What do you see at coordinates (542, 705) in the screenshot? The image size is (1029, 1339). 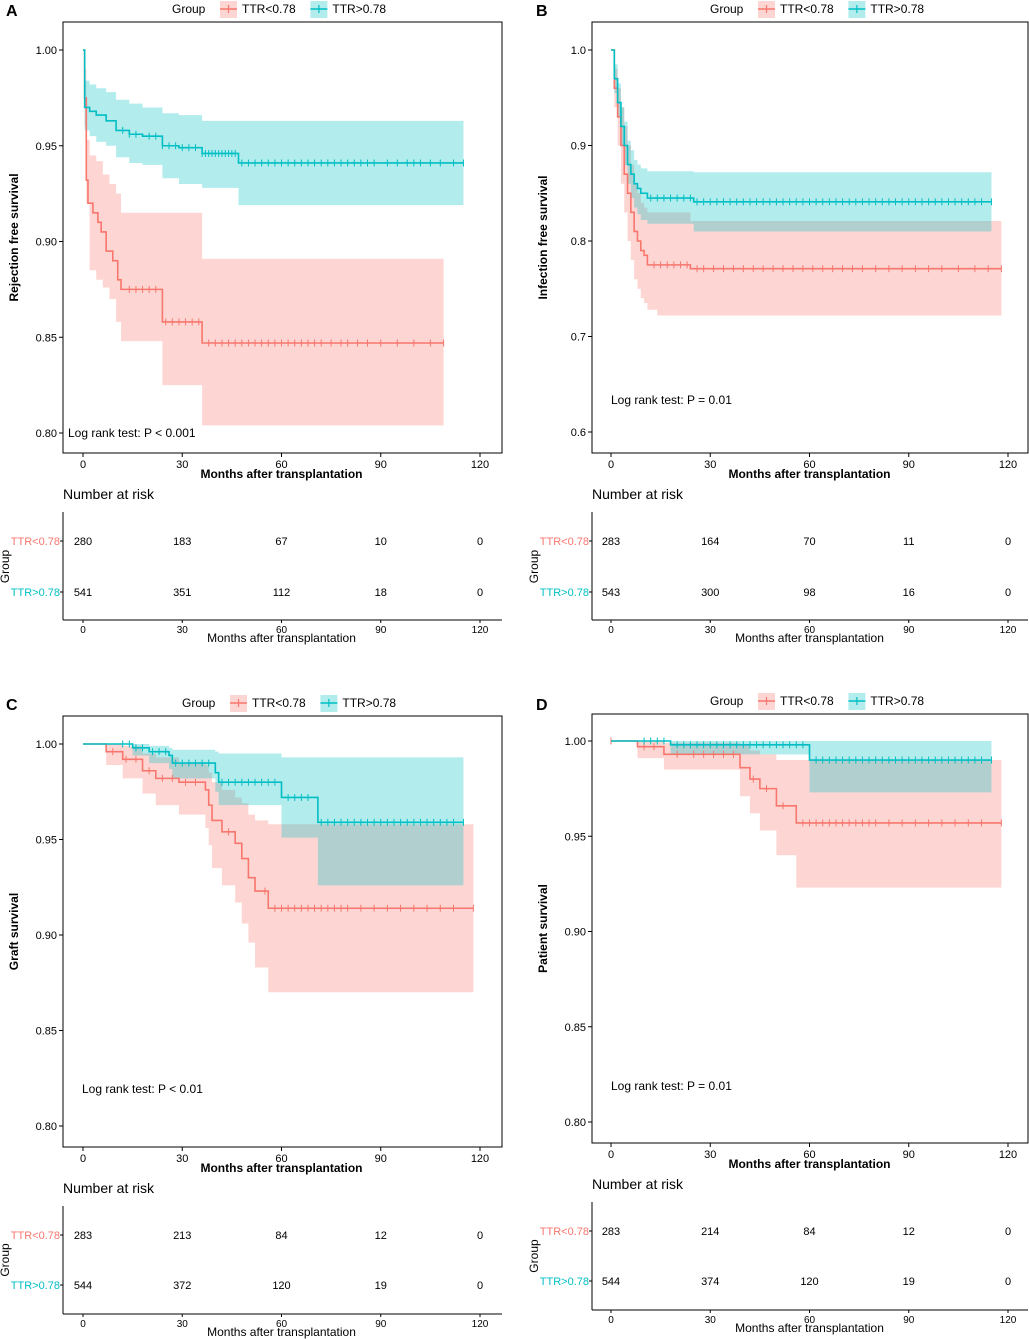 I see `panel-letter: D` at bounding box center [542, 705].